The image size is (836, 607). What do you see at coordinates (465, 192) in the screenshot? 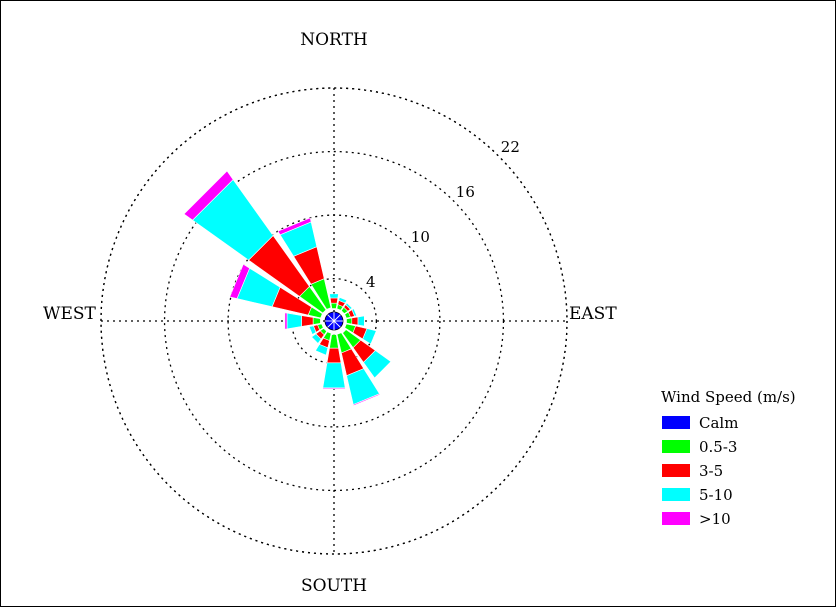
I see `ring-label: 16` at bounding box center [465, 192].